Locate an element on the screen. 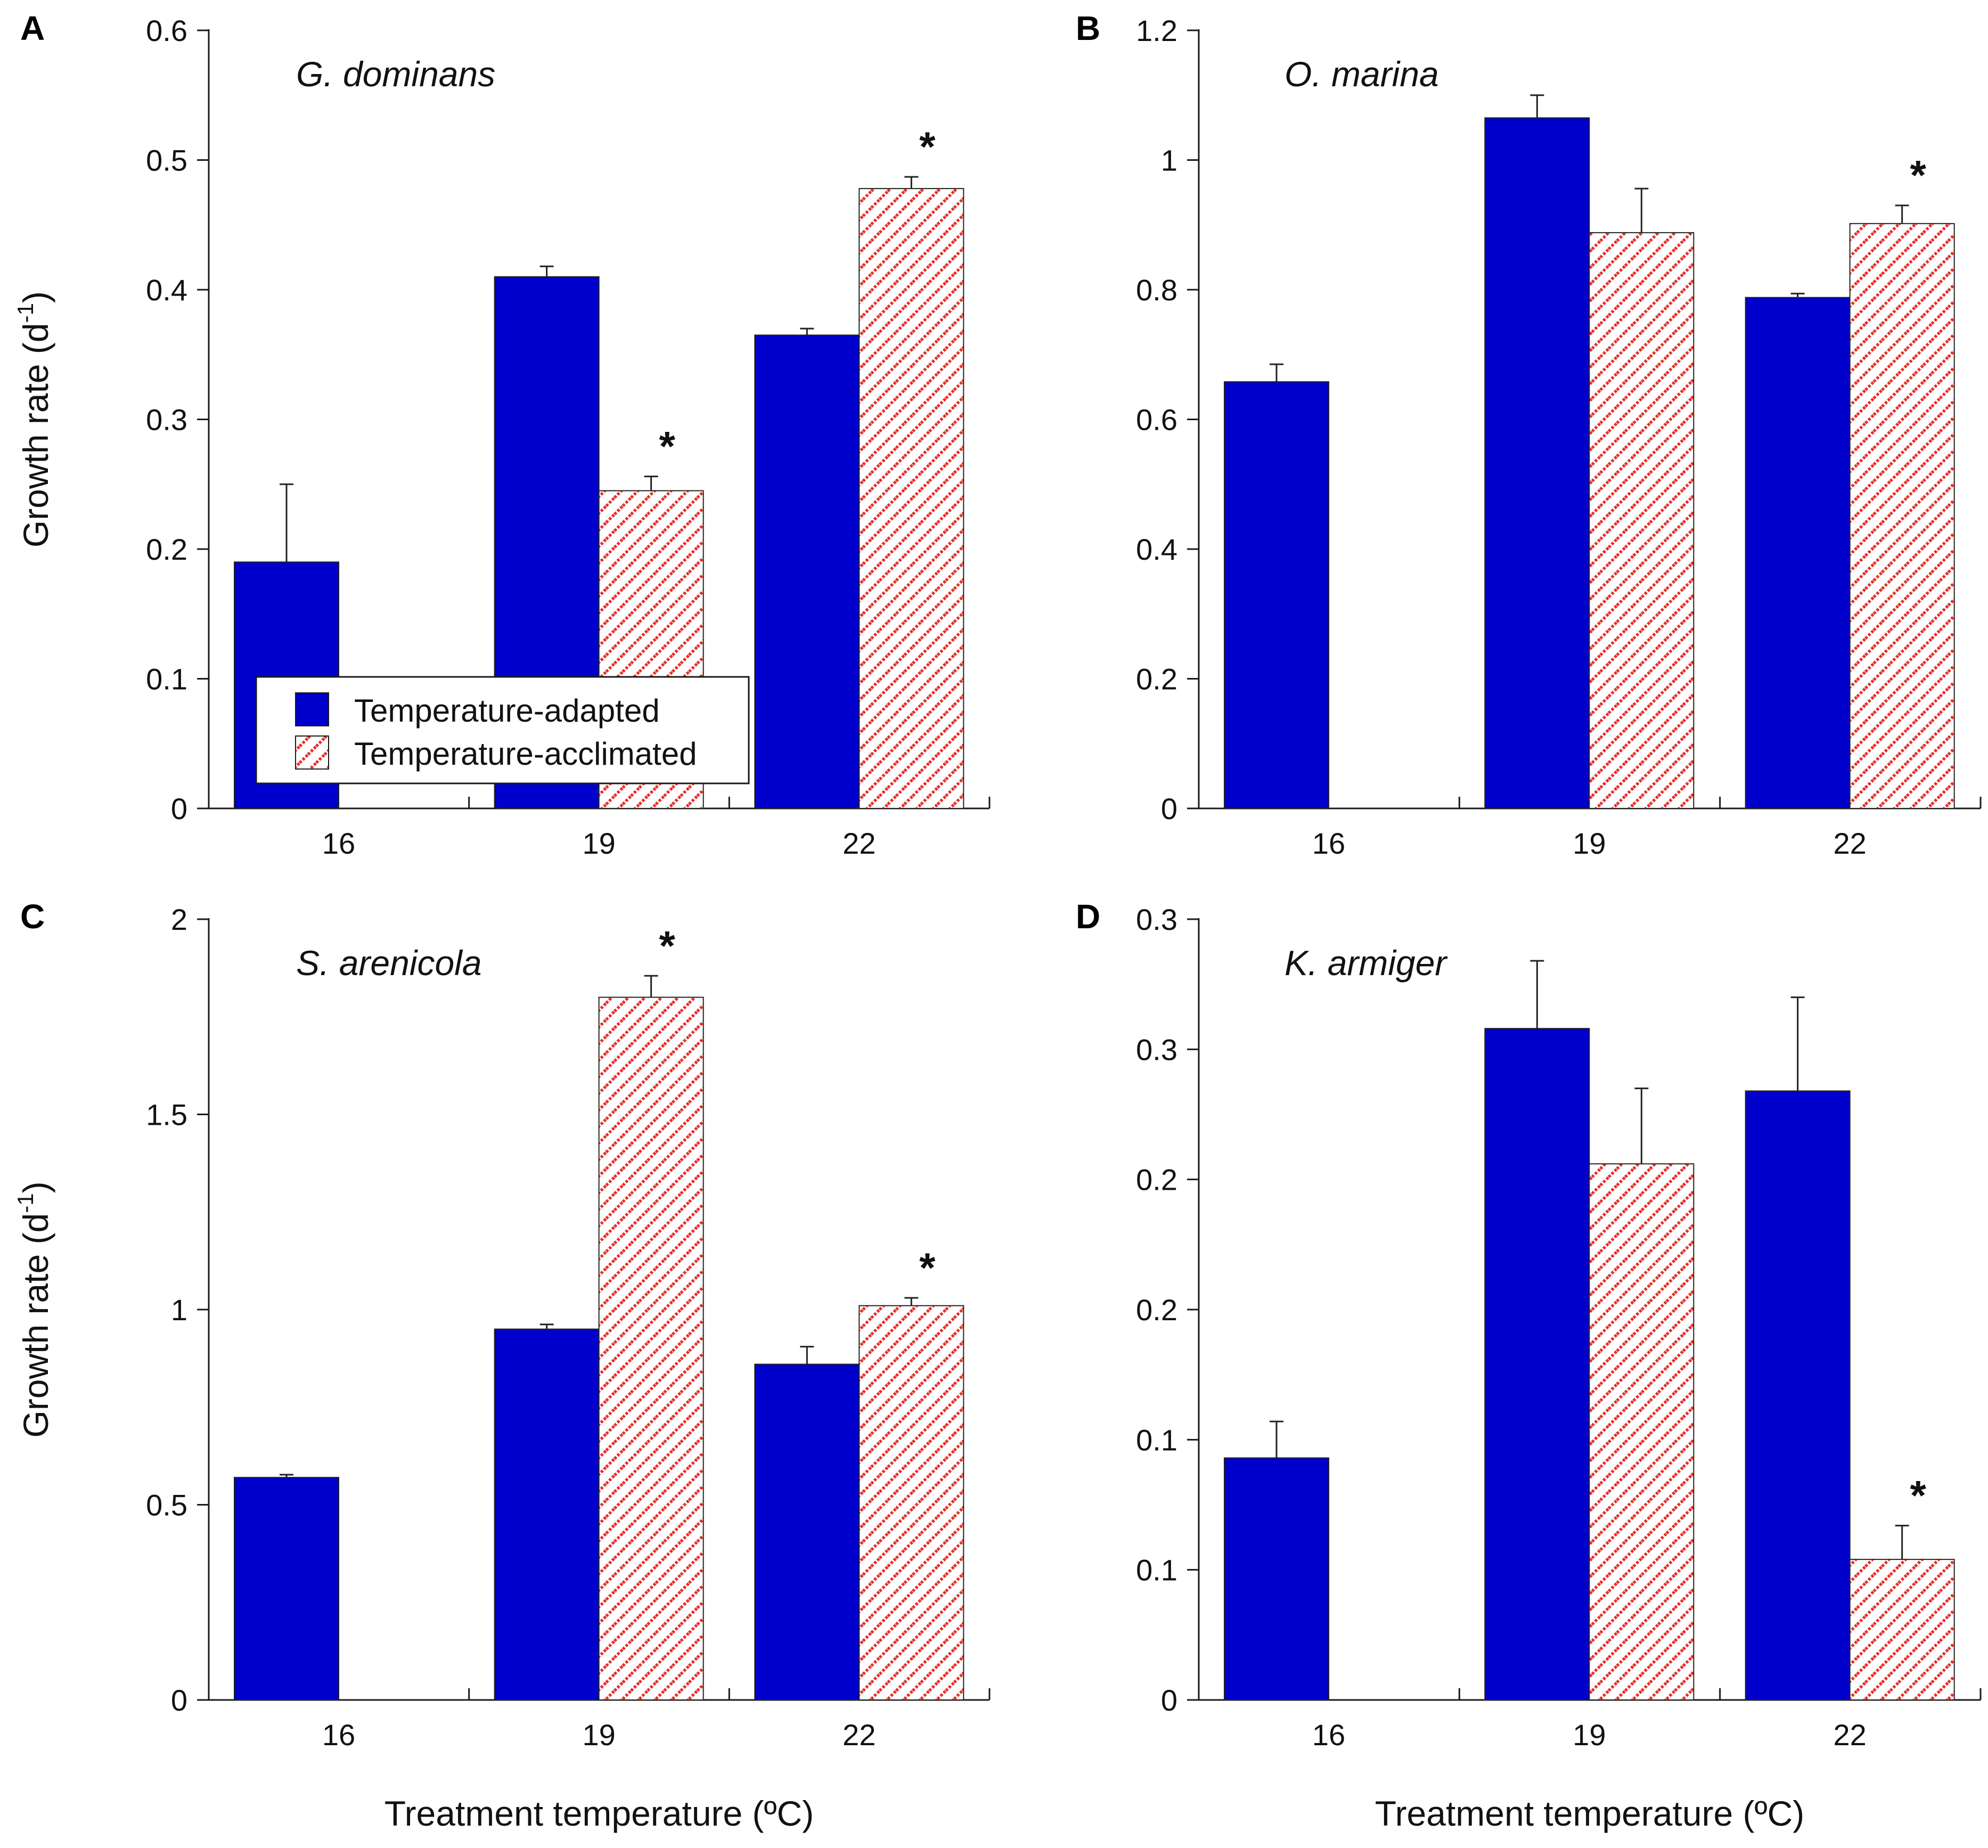  legend-box is located at coordinates (502, 730).